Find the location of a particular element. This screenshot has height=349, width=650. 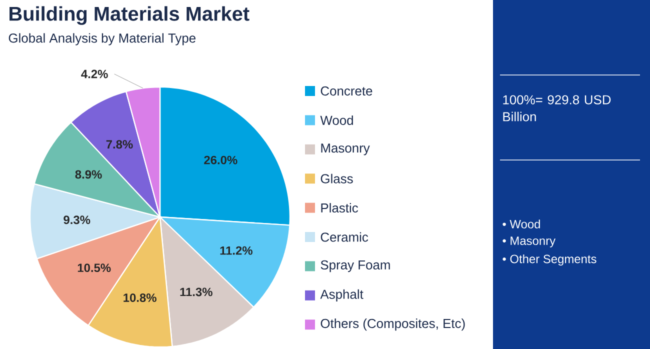

text: • Other Segments is located at coordinates (549, 260).